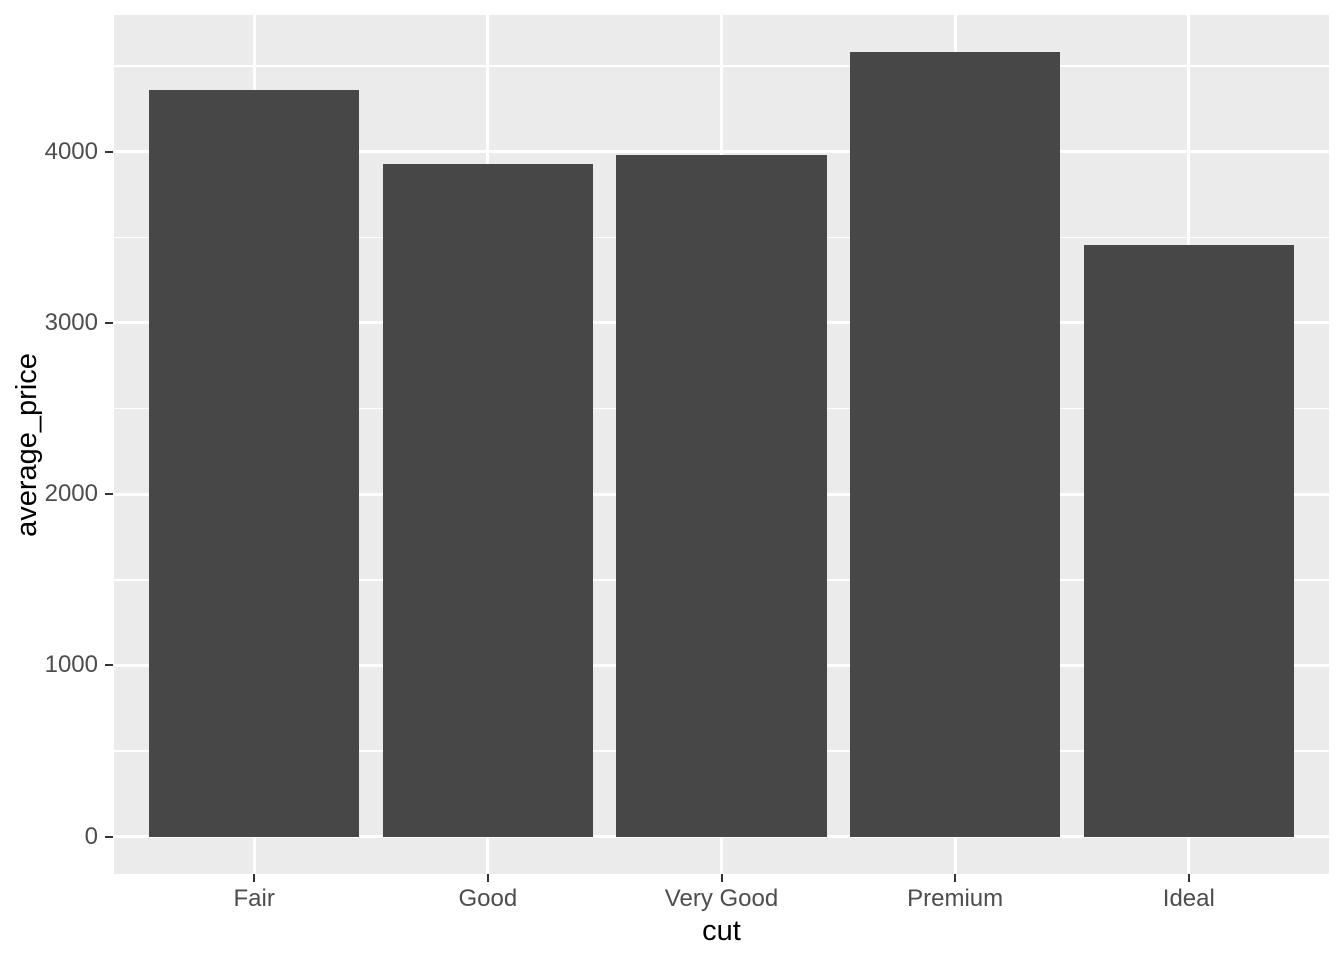 The height and width of the screenshot is (960, 1344). Describe the element at coordinates (254, 898) in the screenshot. I see `x-tick-label: Fair` at that location.